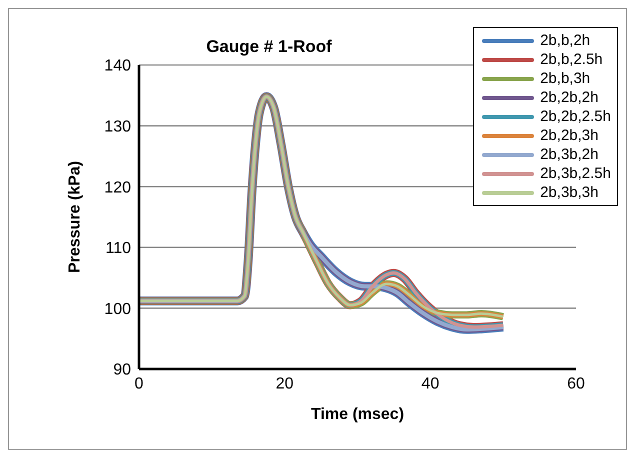  I want to click on y-tick-label: 140, so click(118, 66).